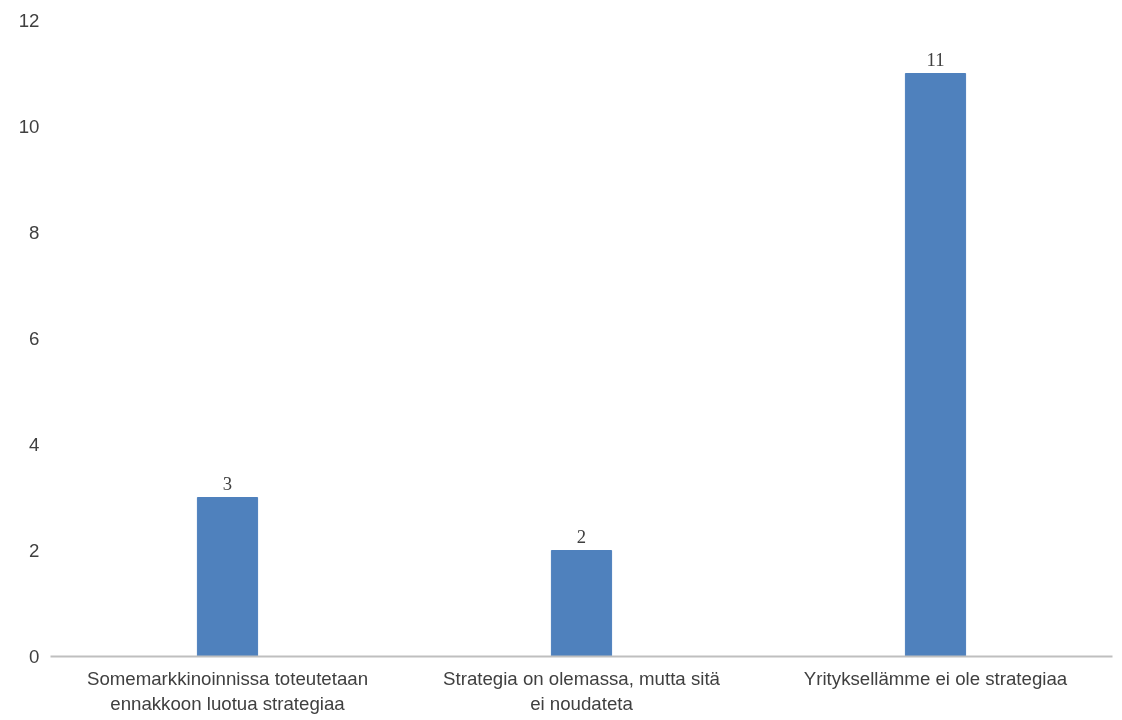 The image size is (1122, 720). What do you see at coordinates (34, 656) in the screenshot?
I see `y-tick-label: 0` at bounding box center [34, 656].